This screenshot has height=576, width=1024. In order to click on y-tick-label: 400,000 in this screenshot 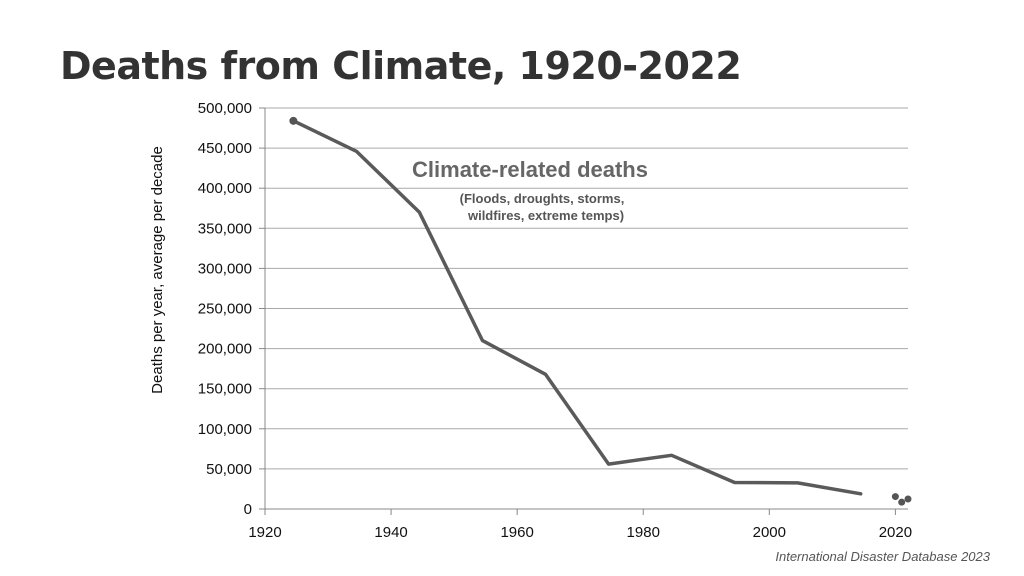, I will do `click(225, 188)`.